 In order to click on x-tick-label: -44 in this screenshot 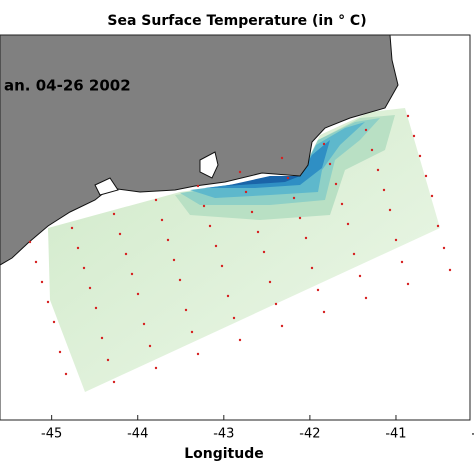, I will do `click(137, 434)`.